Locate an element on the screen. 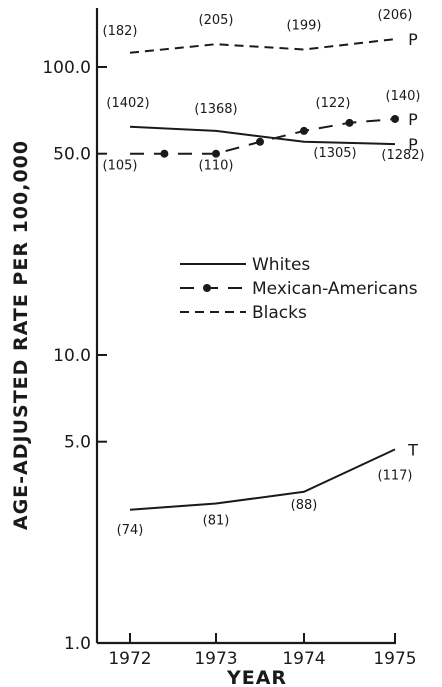 The width and height of the screenshot is (442, 687). legend-label: Mexican-Americans is located at coordinates (335, 289).